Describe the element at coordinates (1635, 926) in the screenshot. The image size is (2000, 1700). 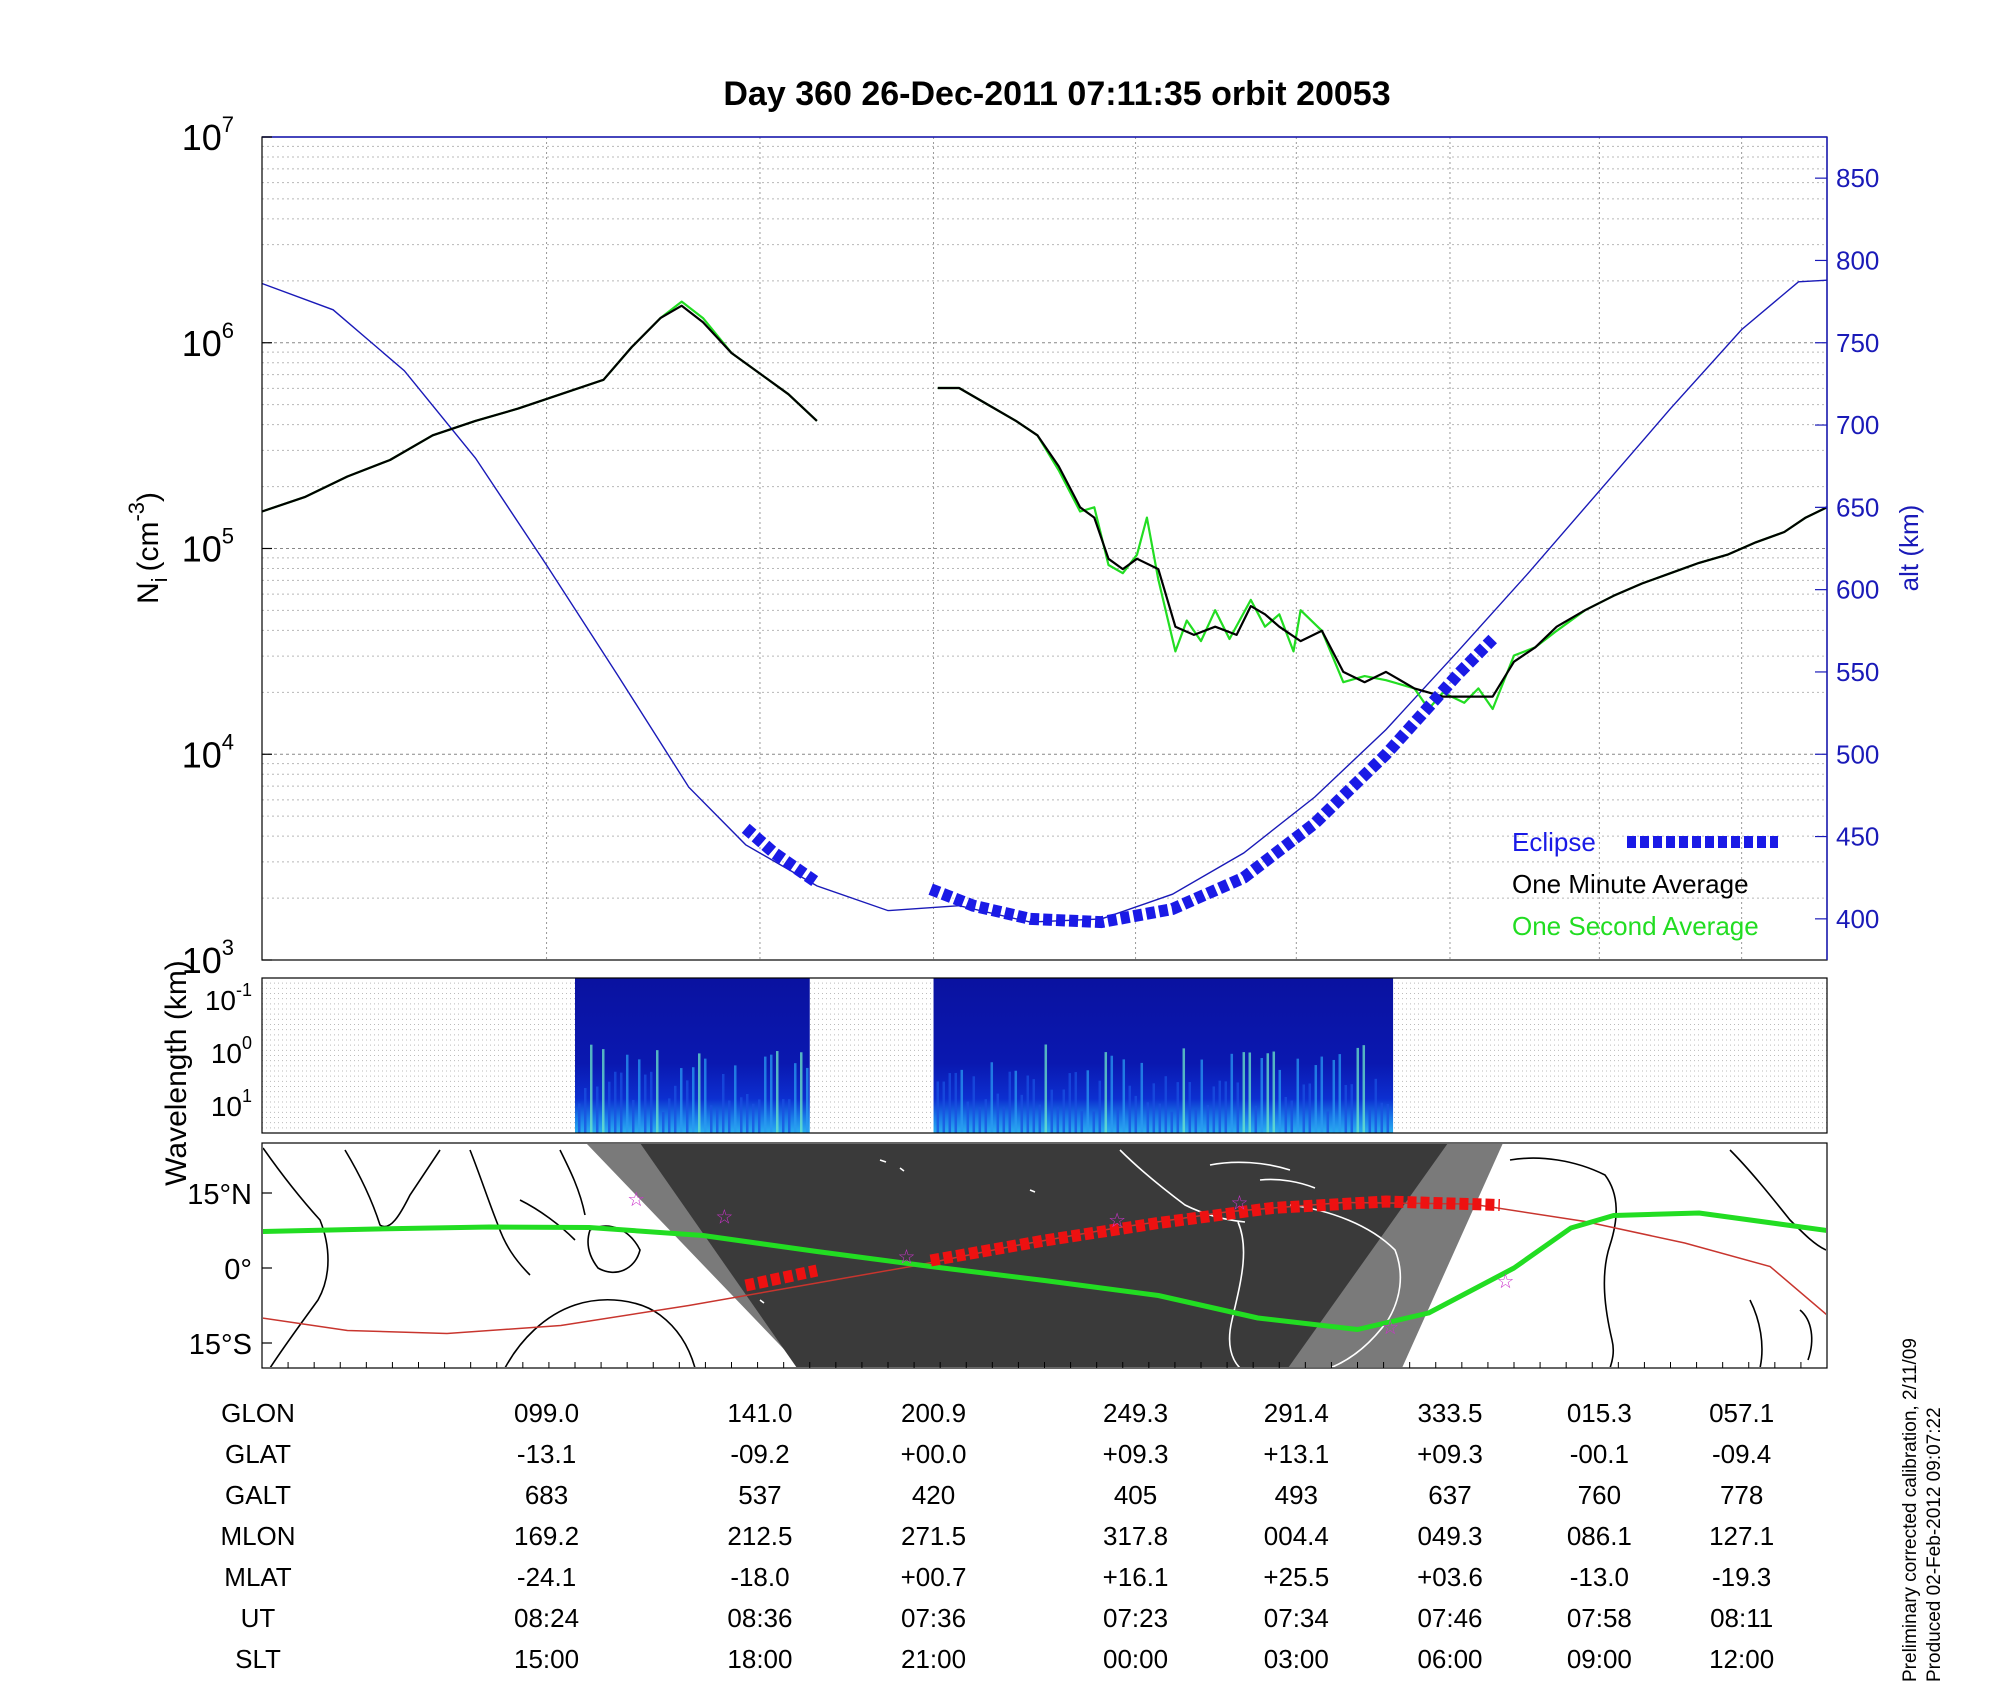
I see `legend-one-second-label: One Second Average` at that location.